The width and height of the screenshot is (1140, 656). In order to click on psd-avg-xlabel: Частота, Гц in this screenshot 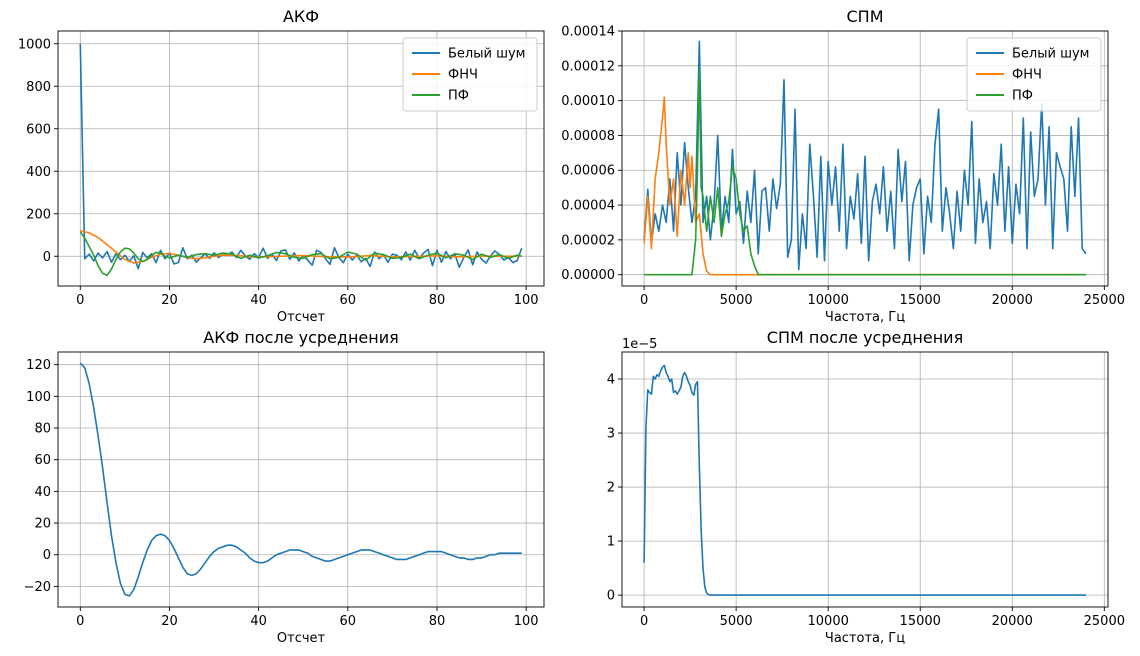, I will do `click(865, 638)`.